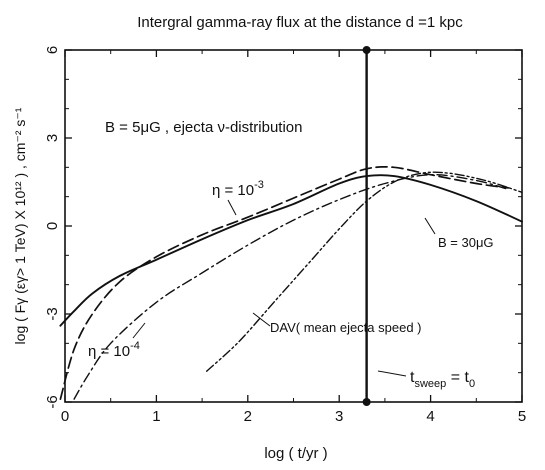 The image size is (545, 470). I want to click on label-eta-3-exp: -3, so click(259, 185).